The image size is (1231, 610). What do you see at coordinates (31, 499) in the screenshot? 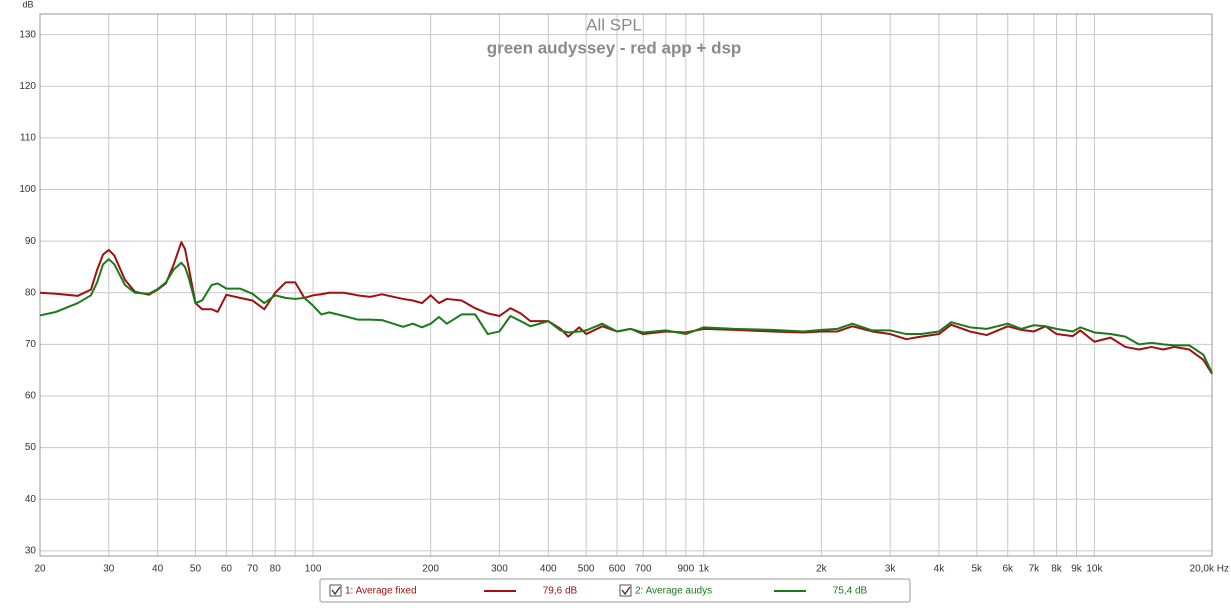
I see `y-tick-label: 40` at bounding box center [31, 499].